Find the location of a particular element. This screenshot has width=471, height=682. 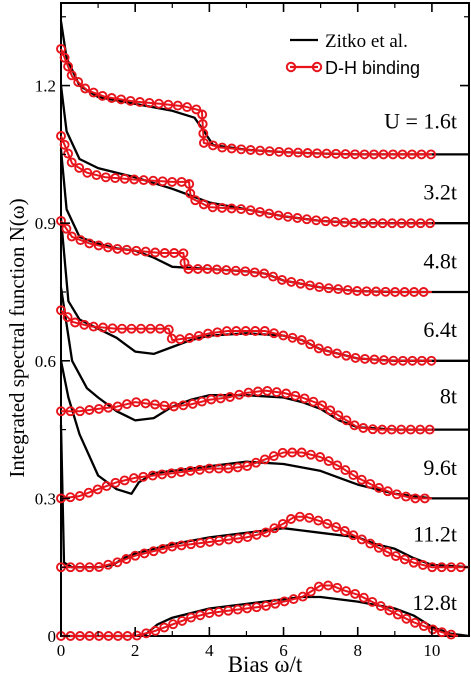

curve-labels: U = 1.6t 3.2t 4.8t 6.4t 8t 9.6t 11.2t 12.8t is located at coordinates (420, 361).